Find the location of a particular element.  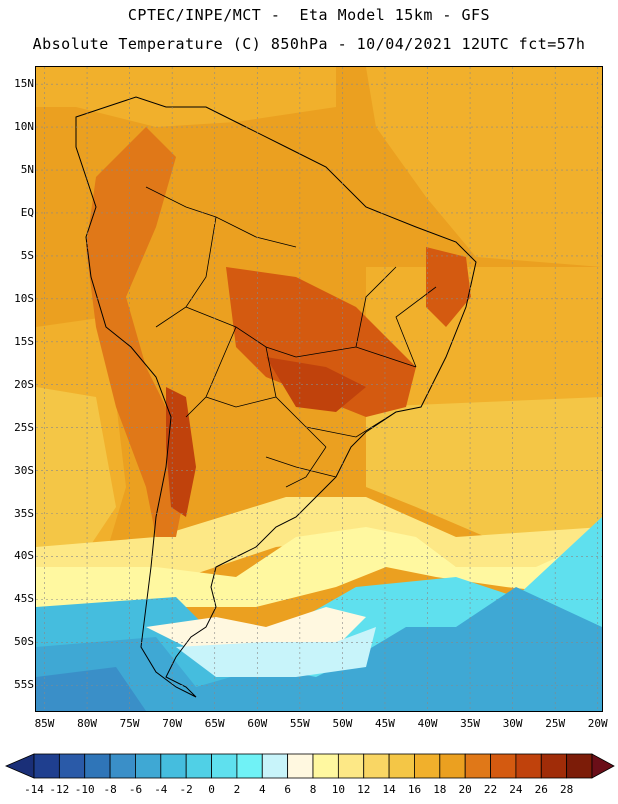

colorbar-tick-label: 18 is located at coordinates (440, 789).